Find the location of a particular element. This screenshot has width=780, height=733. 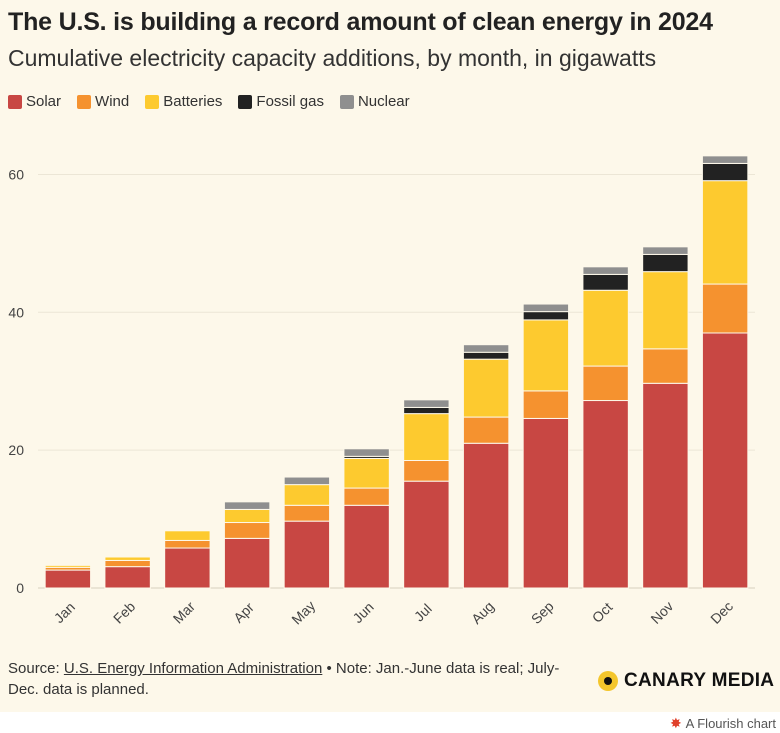

flourish-credit: ✸ A Flourish chart is located at coordinates (723, 723).